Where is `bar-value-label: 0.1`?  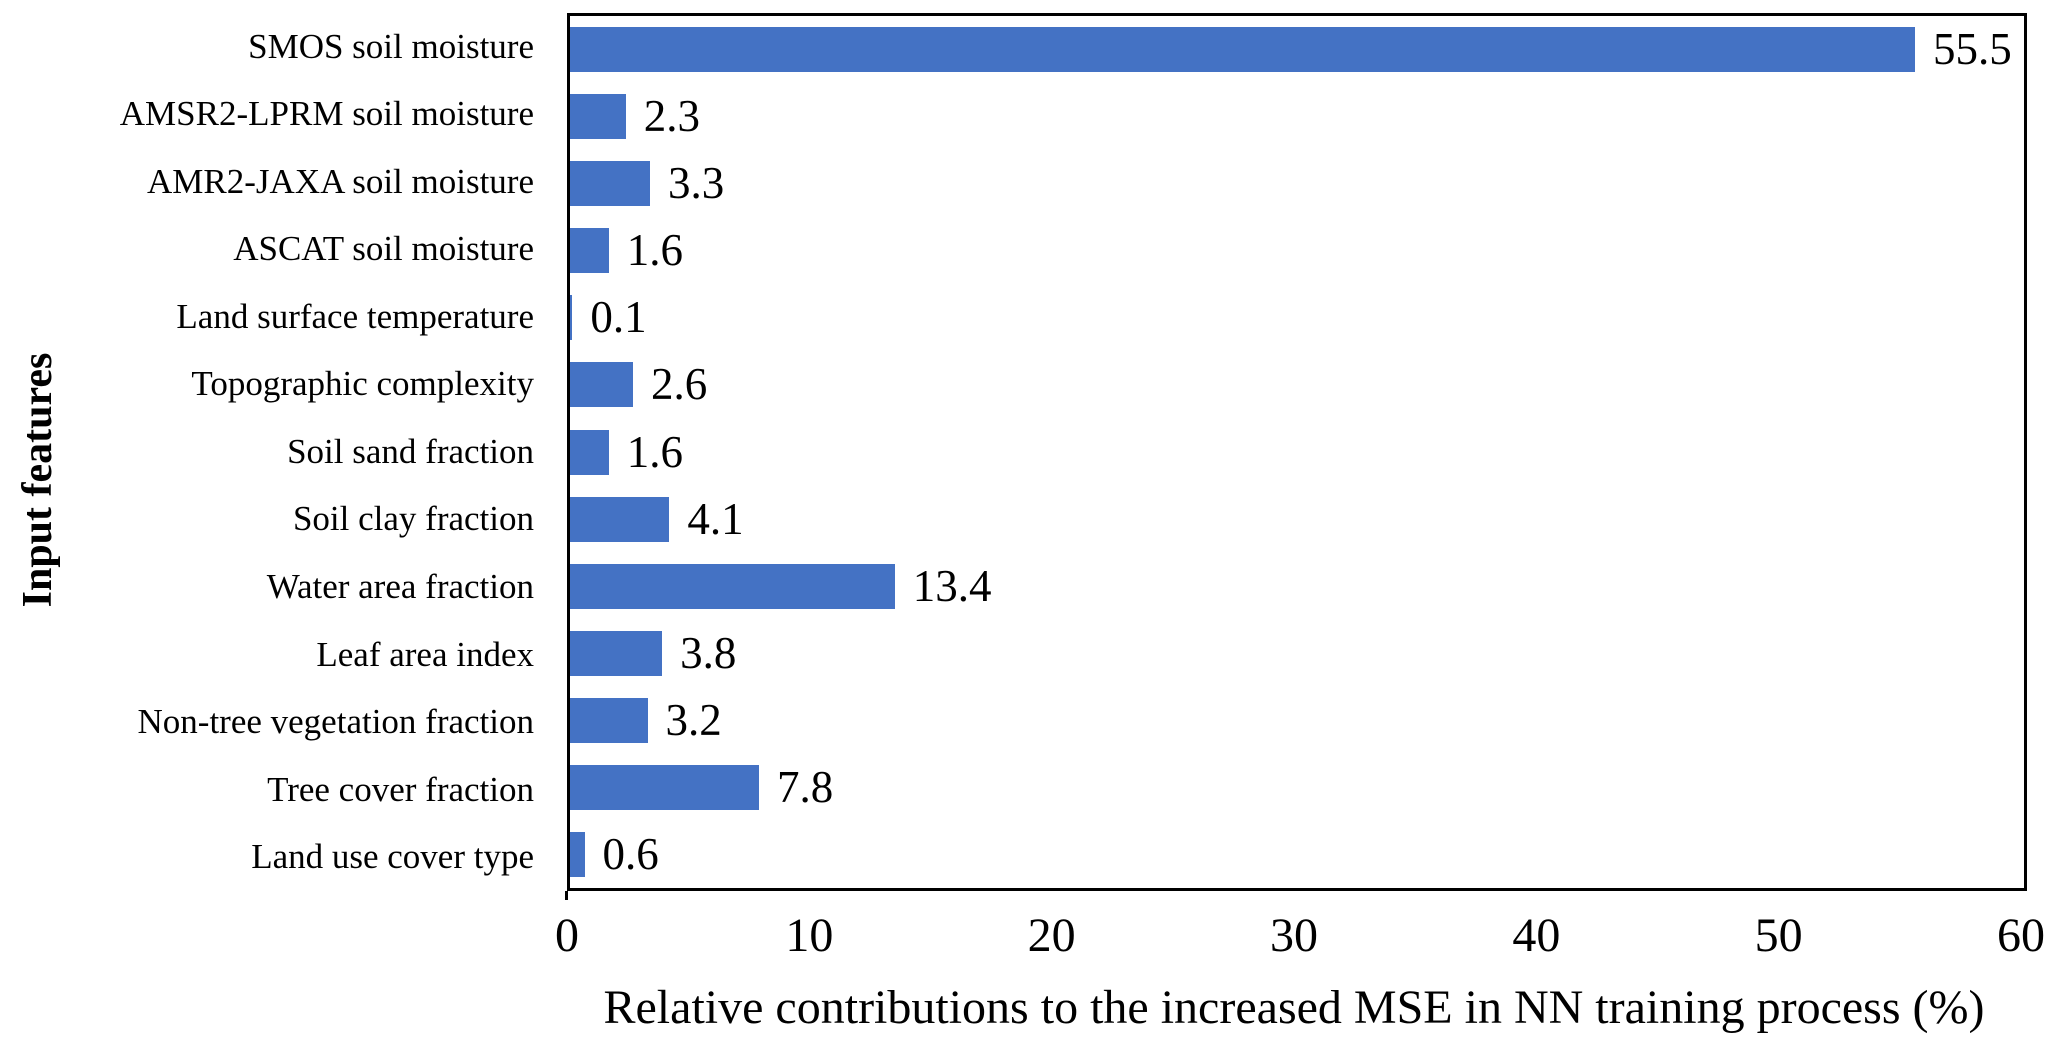
bar-value-label: 0.1 is located at coordinates (618, 317).